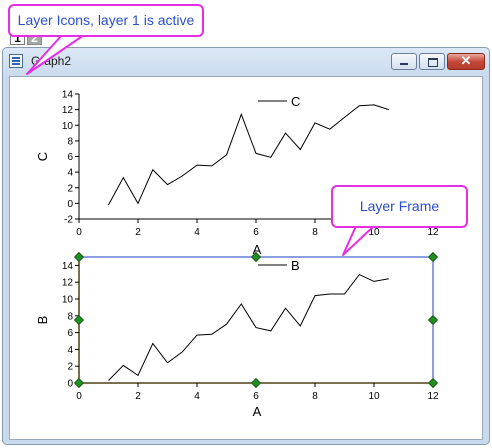 The height and width of the screenshot is (448, 492). Describe the element at coordinates (248, 155) in the screenshot. I see `series-line-C` at that location.